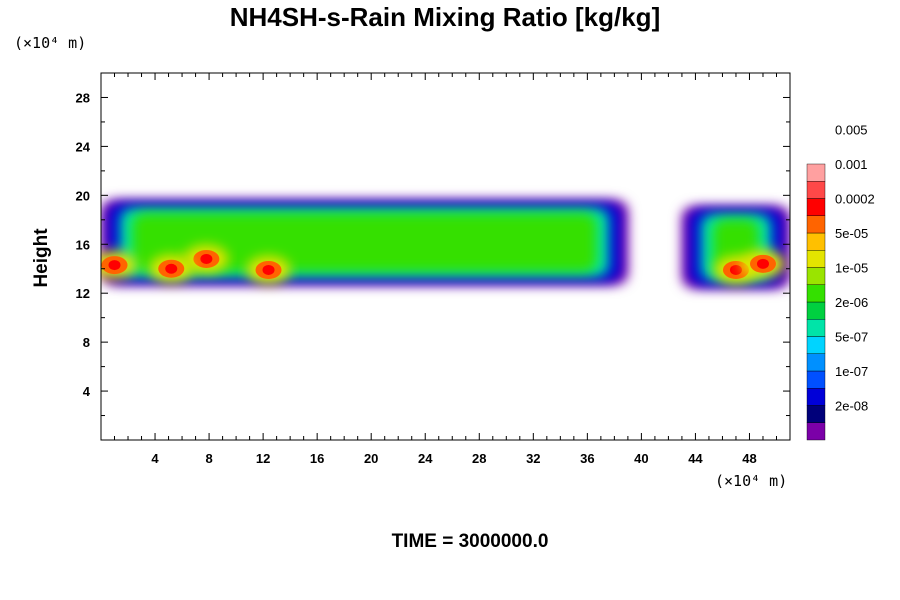 The width and height of the screenshot is (900, 600). I want to click on colorbar-label: 0.001, so click(851, 164).